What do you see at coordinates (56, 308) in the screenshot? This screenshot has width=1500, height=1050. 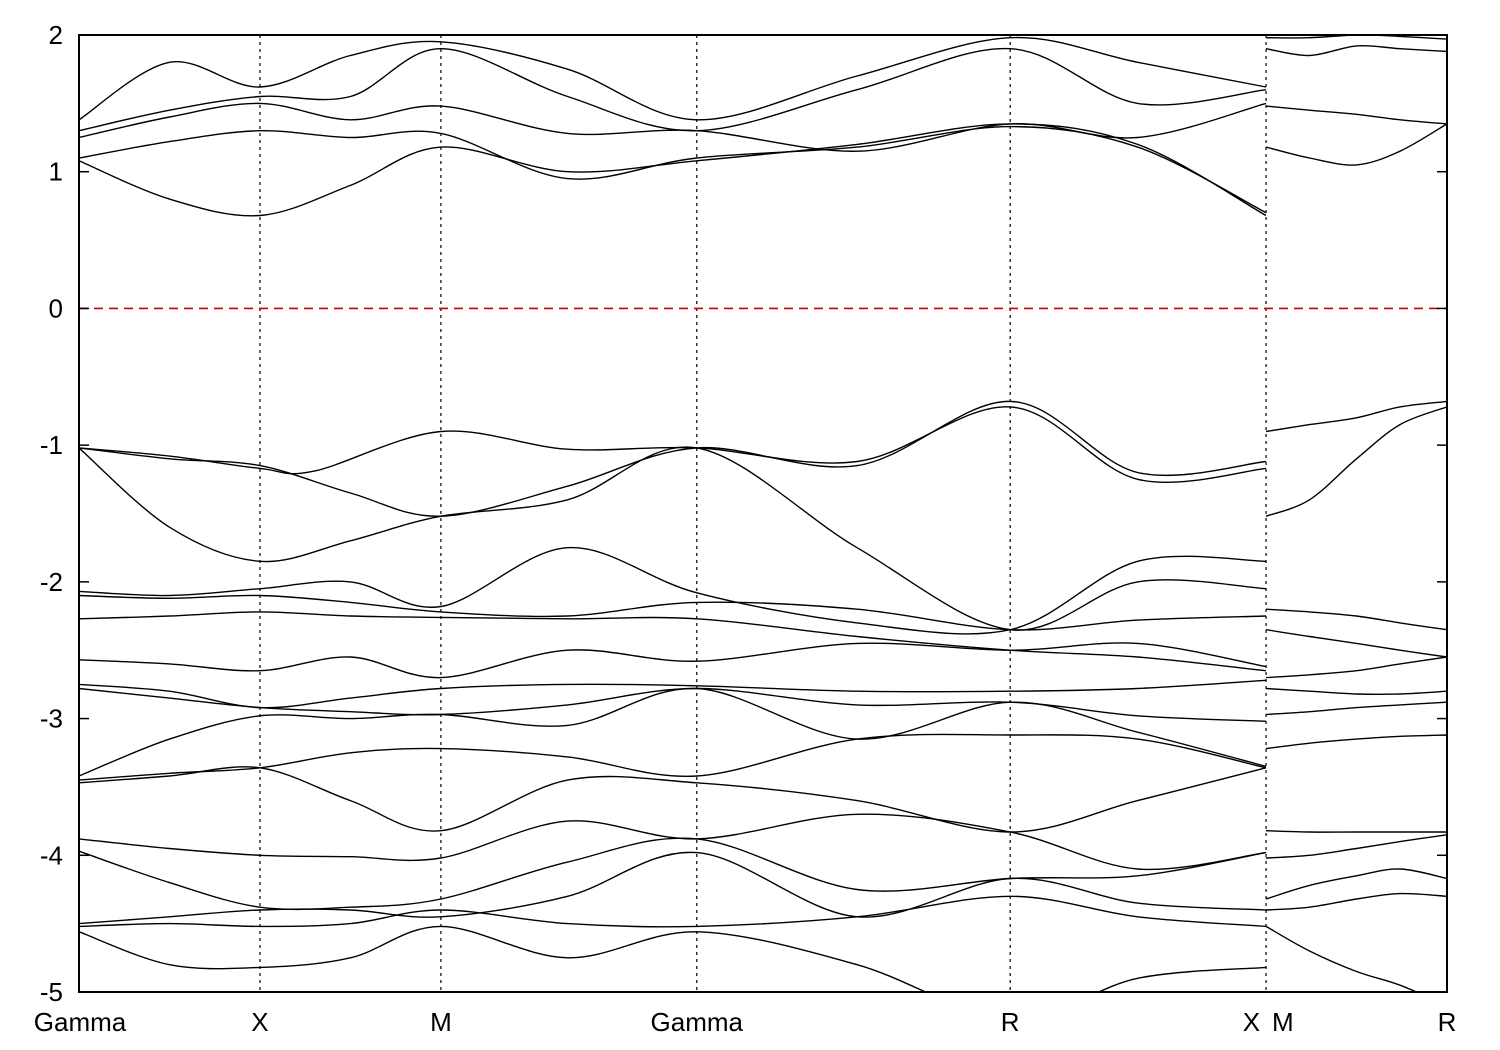 I see `y-tick-label: 0` at bounding box center [56, 308].